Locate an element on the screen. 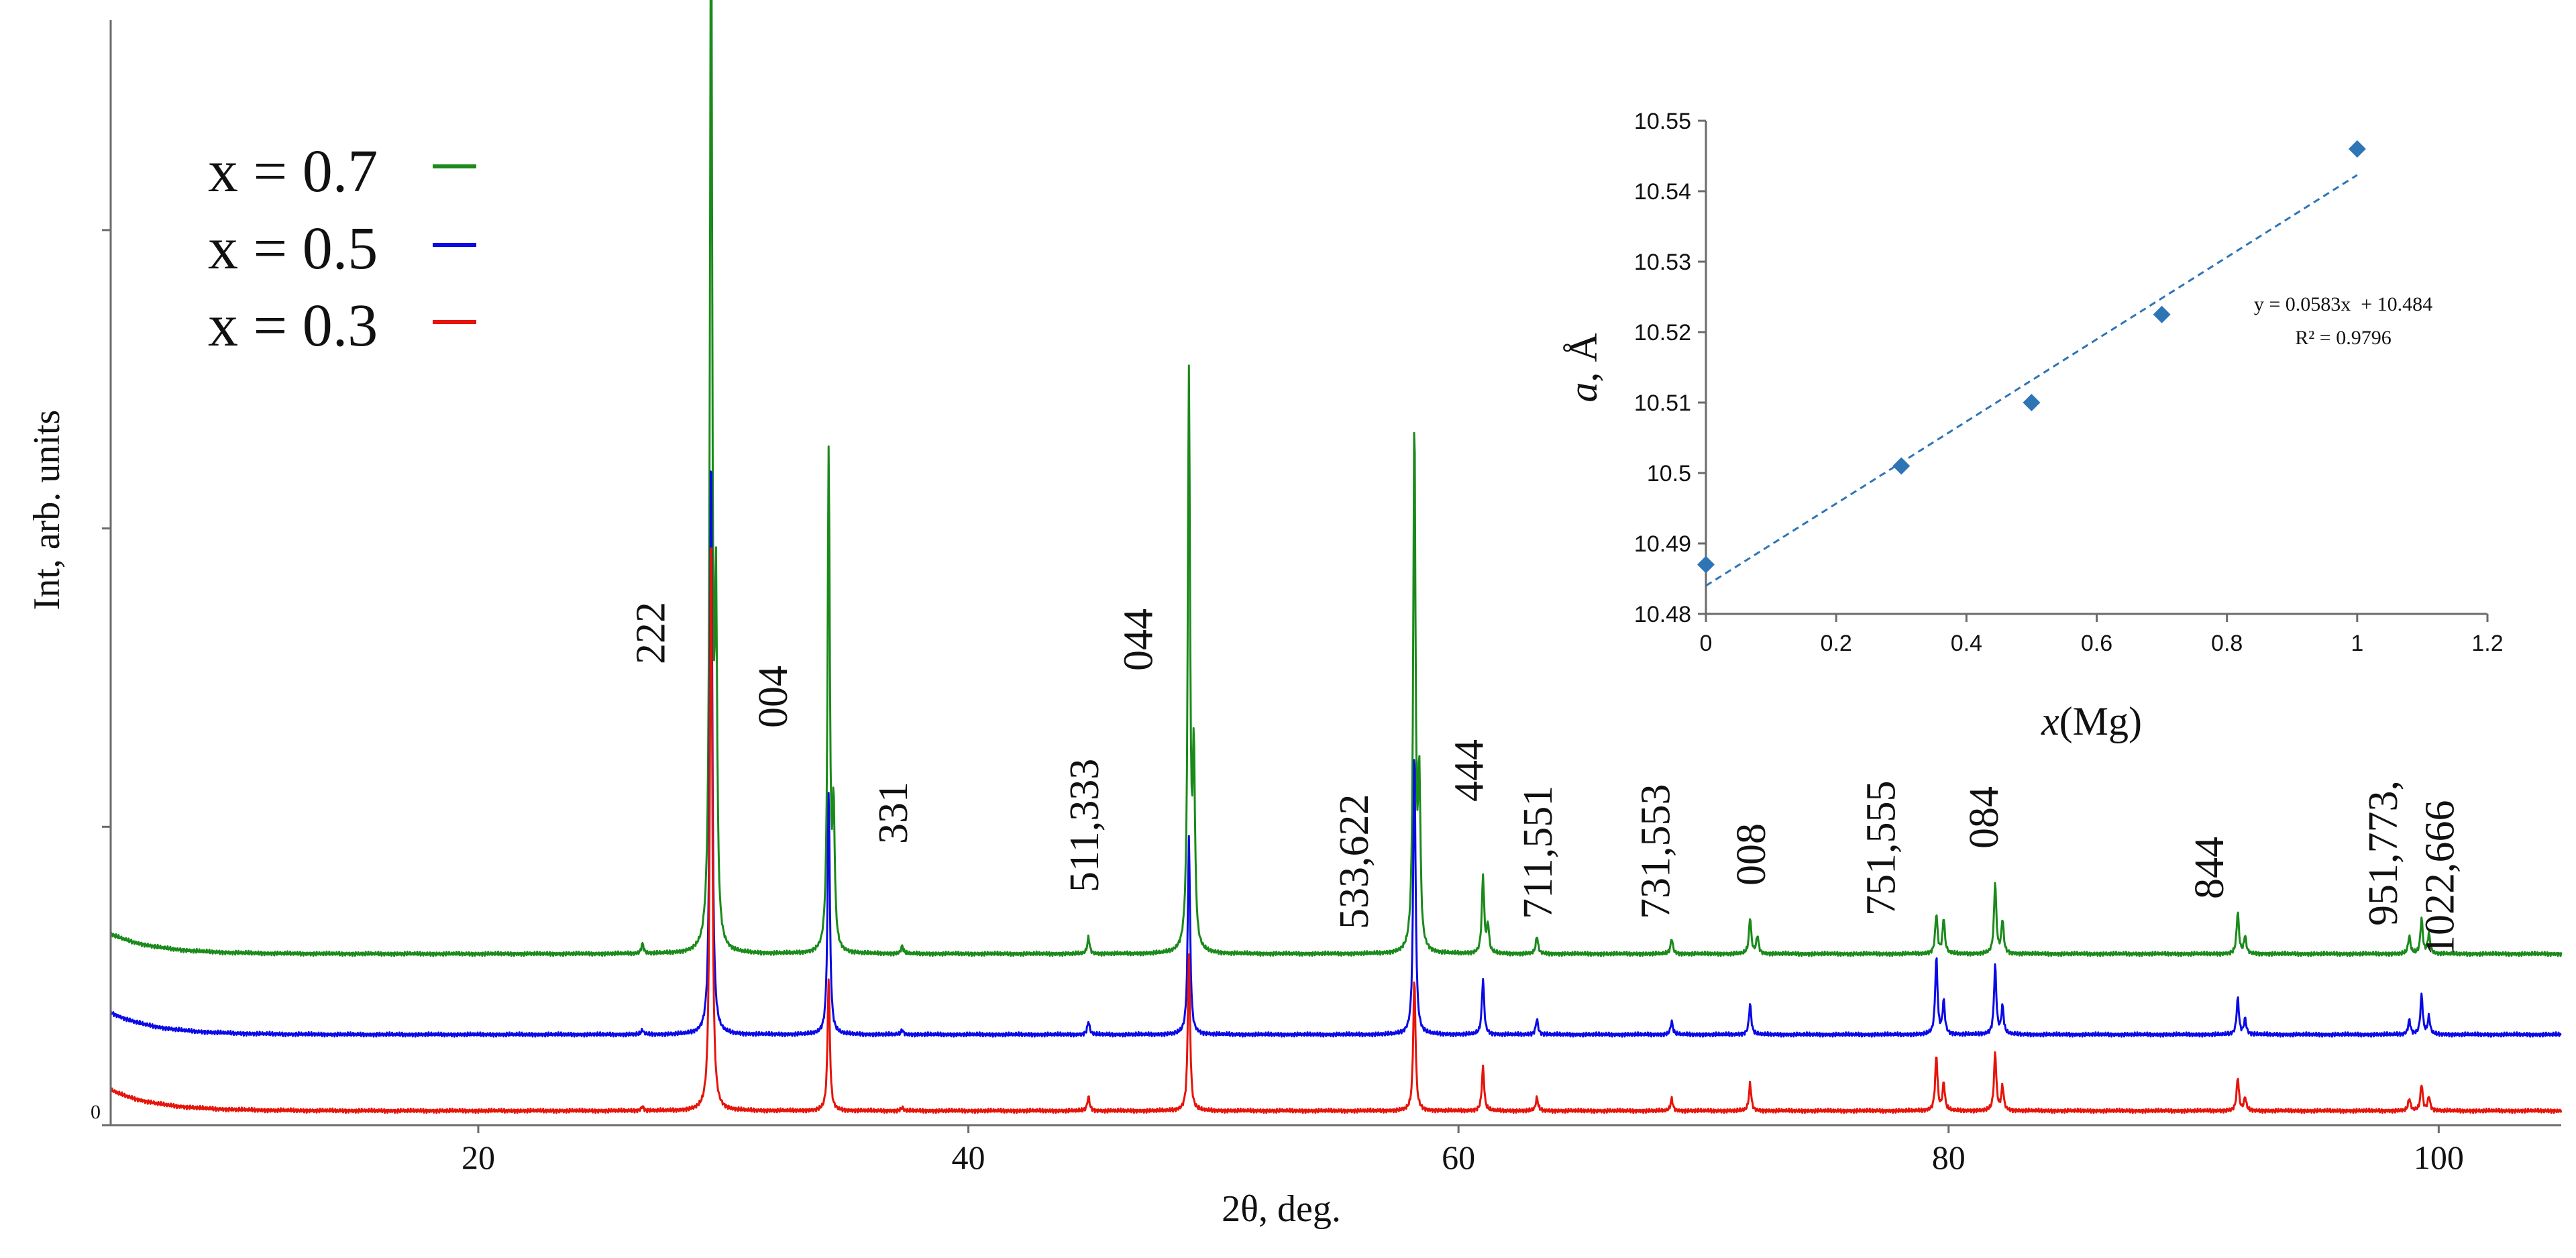 The image size is (2576, 1258). peak-label: 084 is located at coordinates (1984, 817).